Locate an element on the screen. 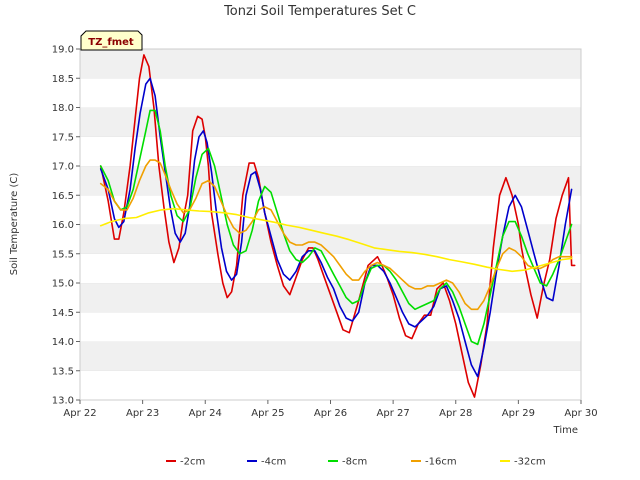 The width and height of the screenshot is (640, 480). y-tick-label: 17.0 is located at coordinates (63, 167).